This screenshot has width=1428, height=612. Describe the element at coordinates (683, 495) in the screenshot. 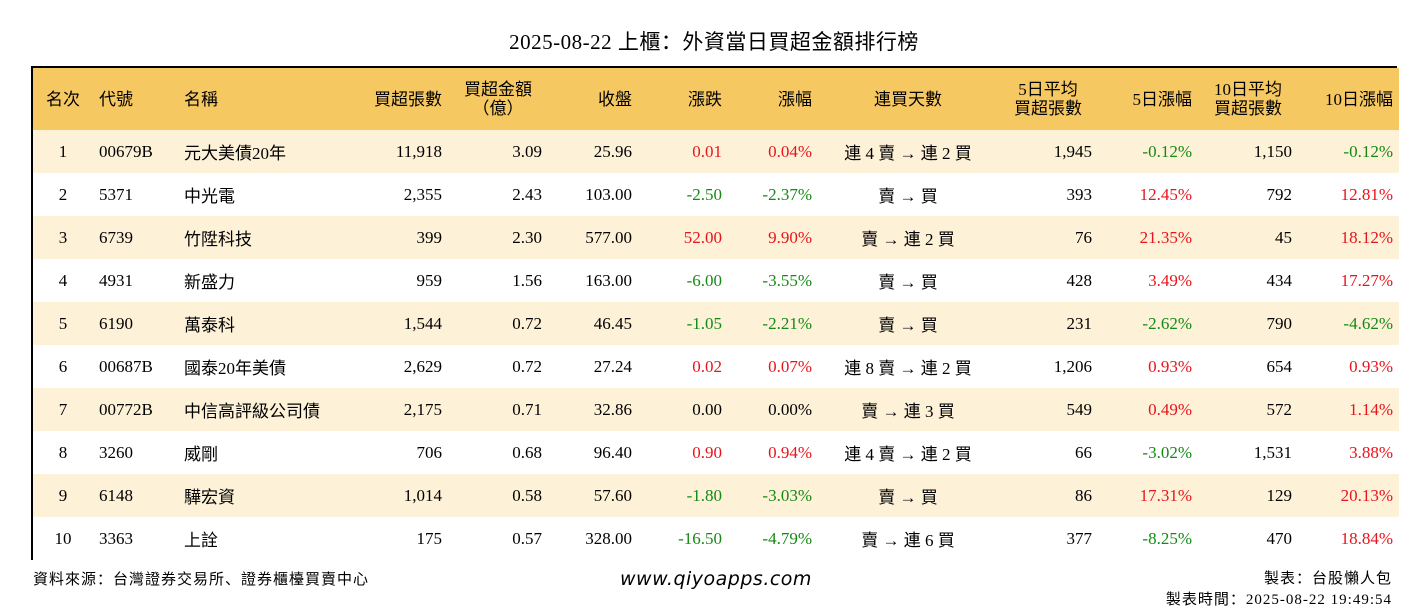

I see `cell-change: -1.80` at that location.